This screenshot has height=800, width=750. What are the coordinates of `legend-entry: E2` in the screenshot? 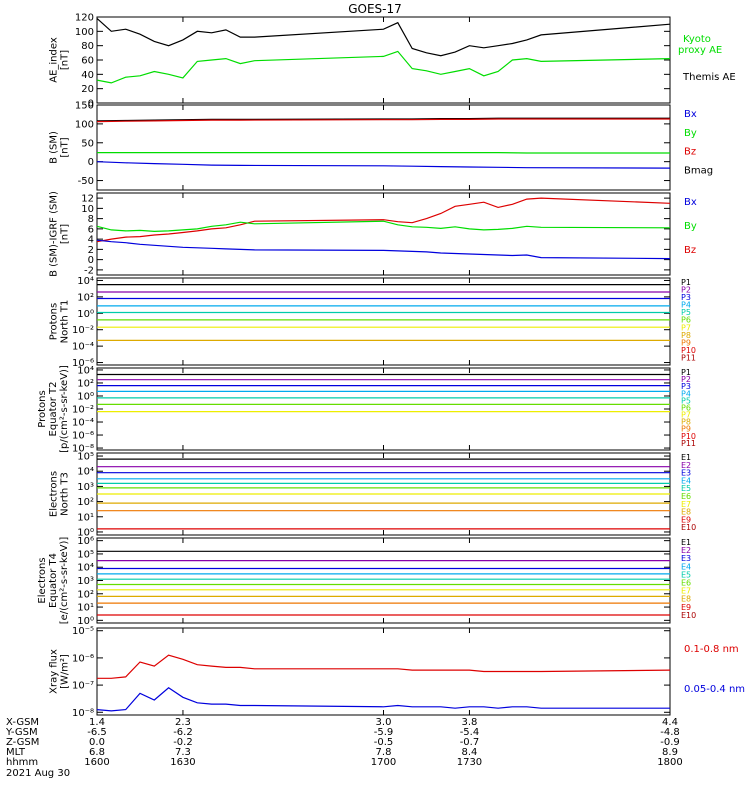 It's located at (686, 465).